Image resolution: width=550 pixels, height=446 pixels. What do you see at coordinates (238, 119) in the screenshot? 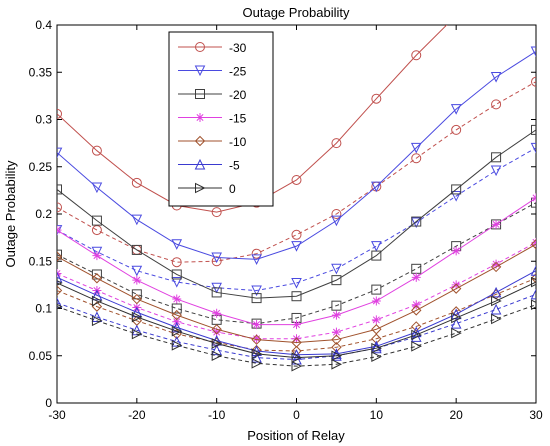
I see `legend-entry-label: -15` at bounding box center [238, 119].